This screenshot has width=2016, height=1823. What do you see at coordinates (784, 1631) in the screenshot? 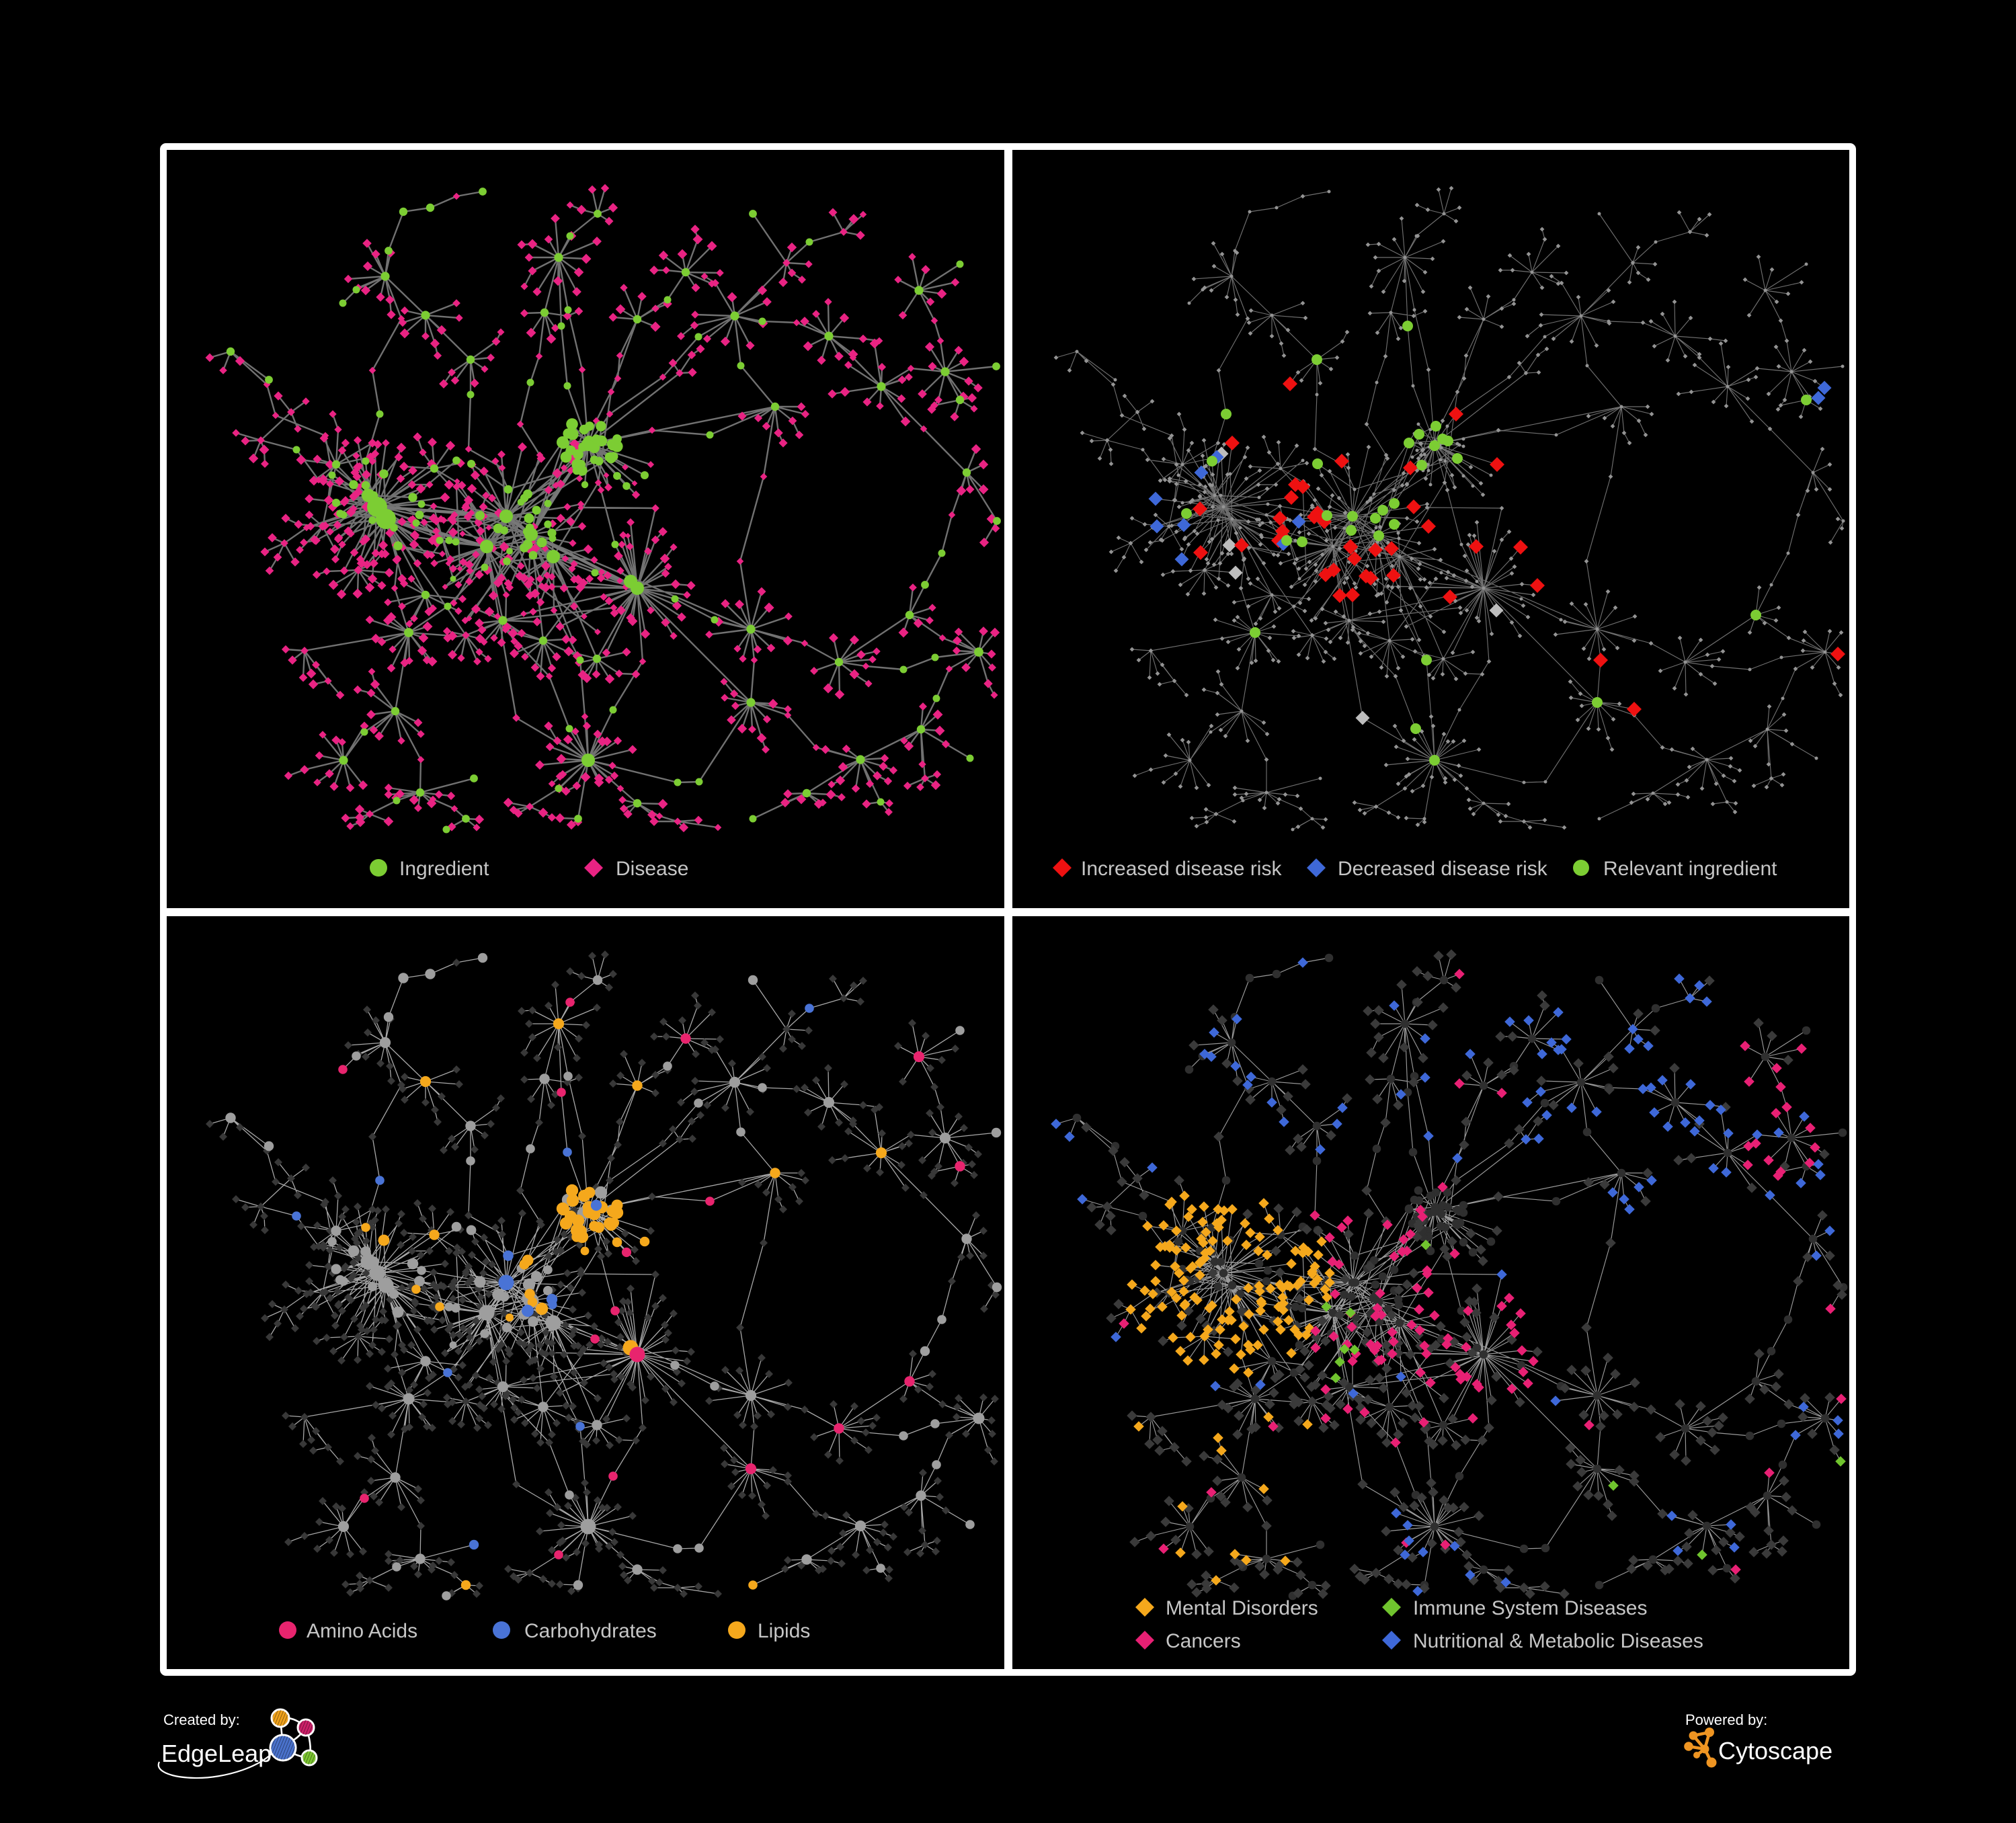
I see `svg-text: Lipids` at bounding box center [784, 1631].